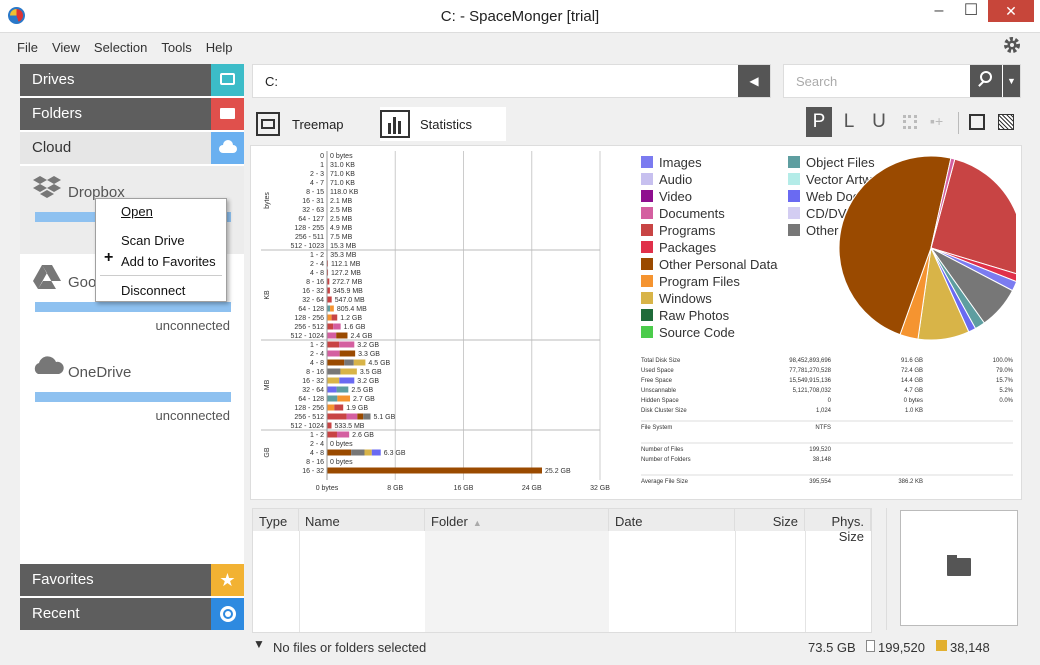 This screenshot has height=665, width=1040. Describe the element at coordinates (810, 361) in the screenshot. I see `stat-bytes: 98,452,893,696` at that location.